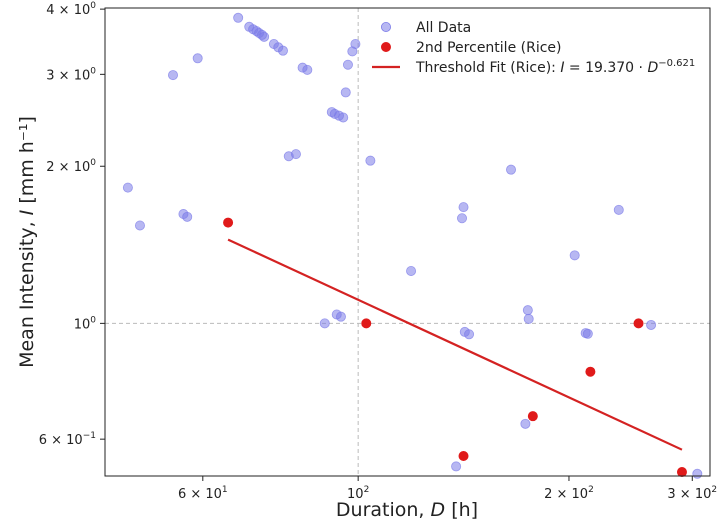 The image size is (718, 523). Describe the element at coordinates (71, 166) in the screenshot. I see `y-tick-label: 2 × 100` at that location.